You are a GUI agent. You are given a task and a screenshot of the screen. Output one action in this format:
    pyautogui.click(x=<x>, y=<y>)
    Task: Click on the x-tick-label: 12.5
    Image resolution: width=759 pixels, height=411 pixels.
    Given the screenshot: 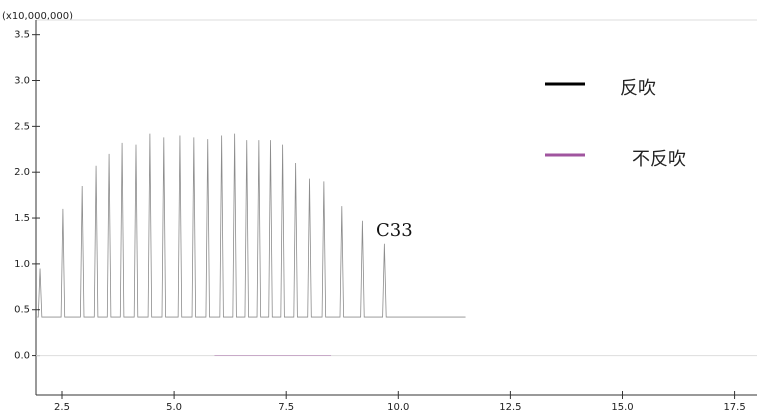 What is the action you would take?
    pyautogui.click(x=510, y=406)
    